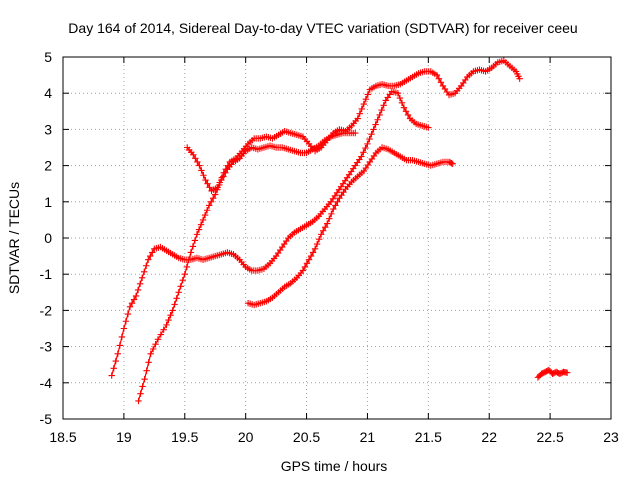  Describe the element at coordinates (48, 202) in the screenshot. I see `y-tick-label: 1` at that location.